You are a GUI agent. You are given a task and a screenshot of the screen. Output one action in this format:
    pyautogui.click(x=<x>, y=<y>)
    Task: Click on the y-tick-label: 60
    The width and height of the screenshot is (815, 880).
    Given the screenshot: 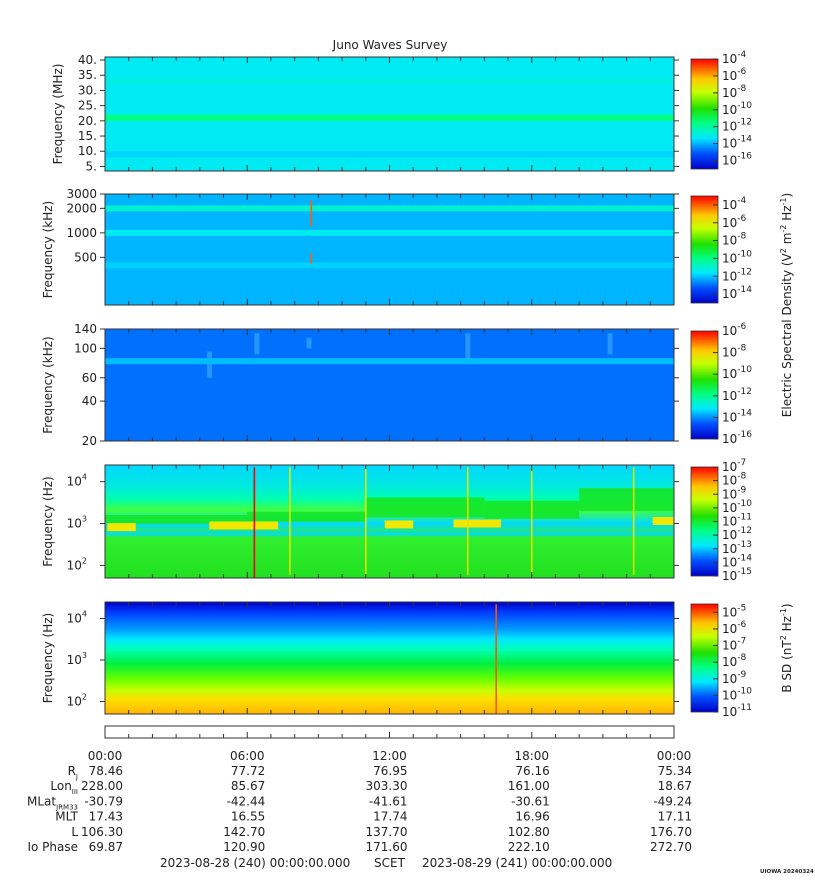 What is the action you would take?
    pyautogui.click(x=89, y=378)
    